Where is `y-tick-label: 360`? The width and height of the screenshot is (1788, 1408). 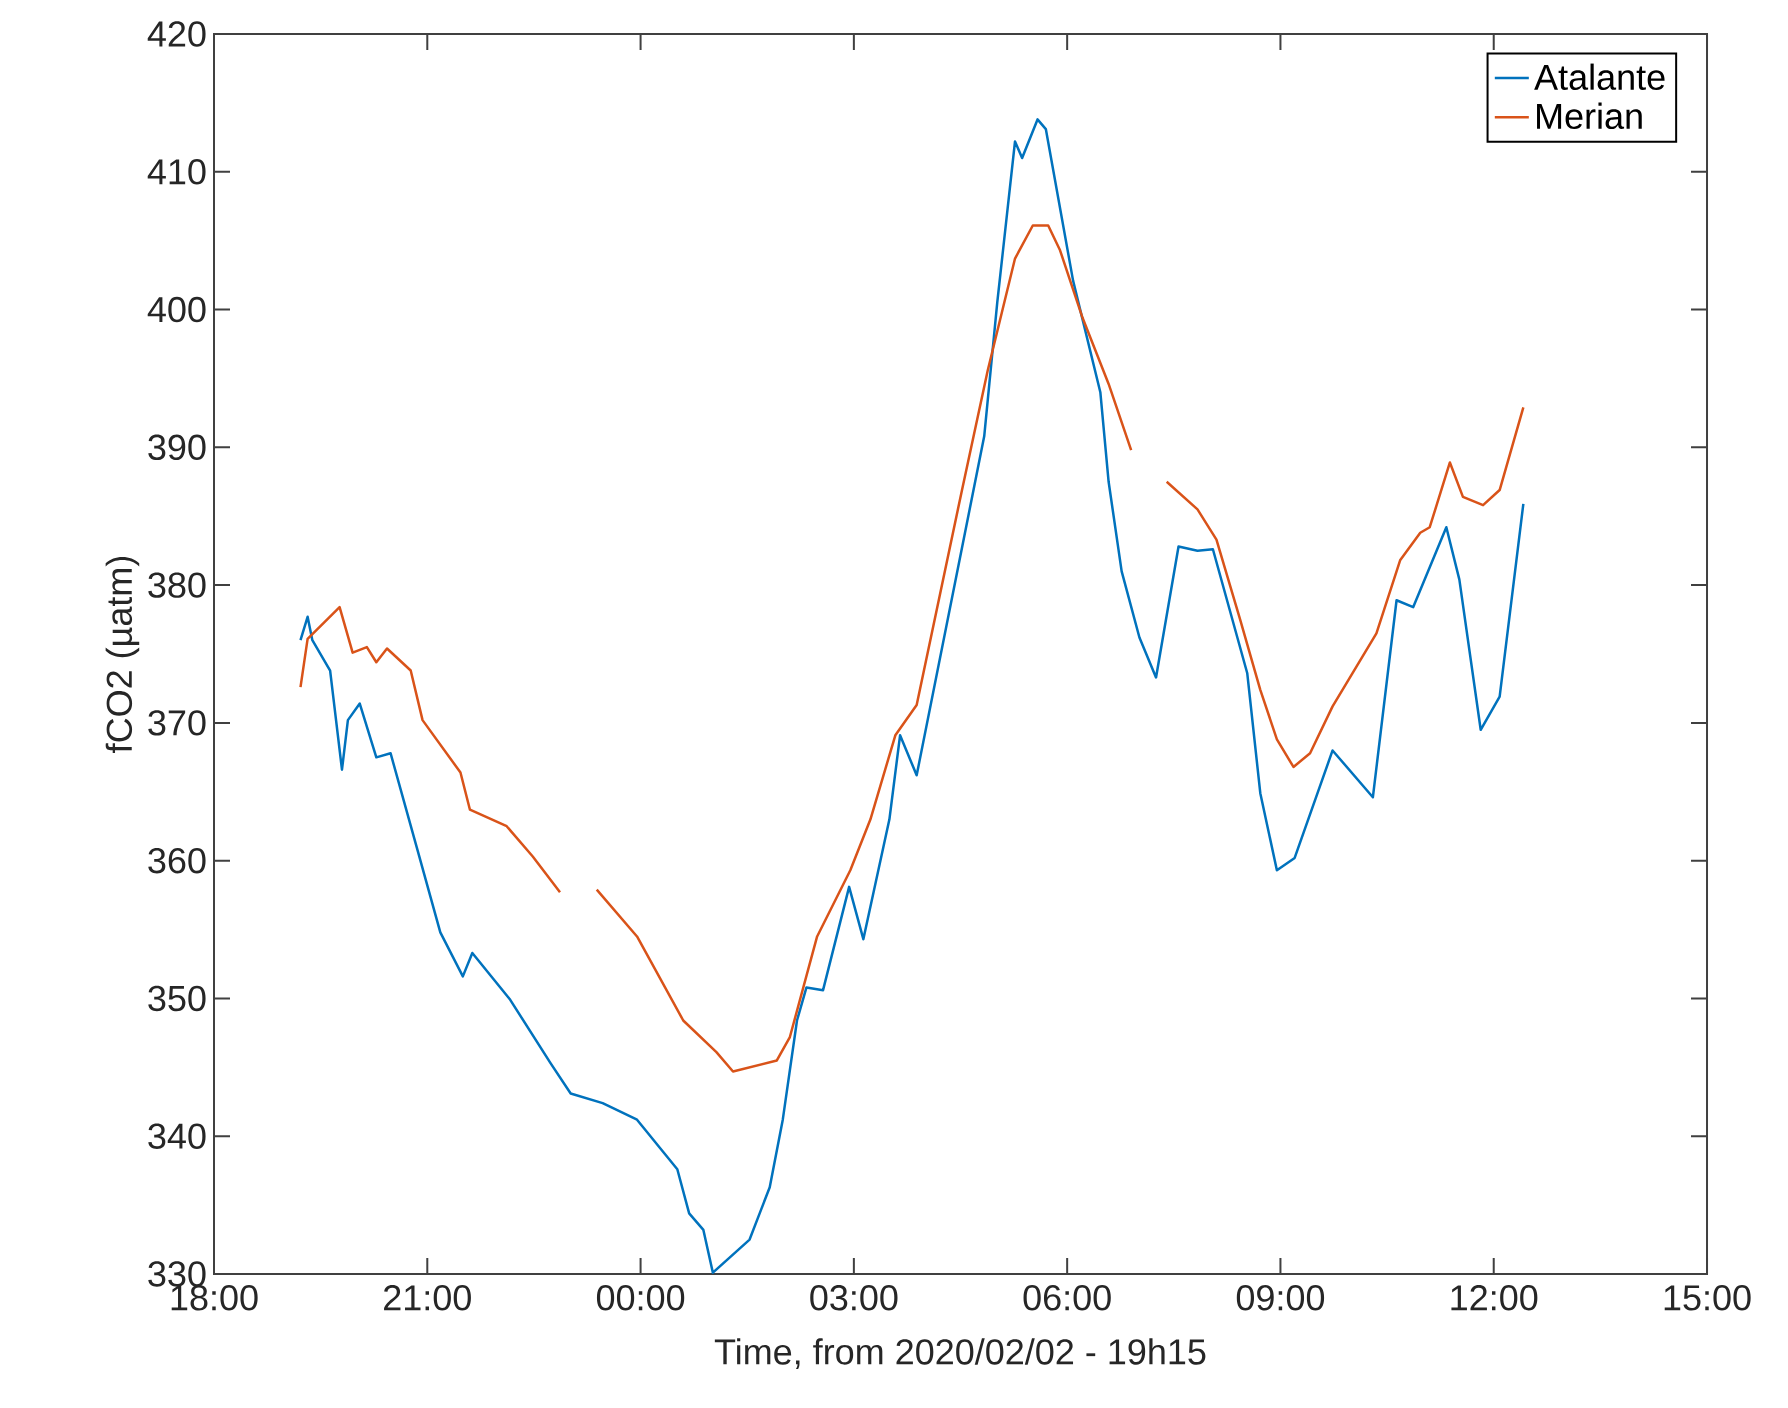 y-tick-label: 360 is located at coordinates (177, 860).